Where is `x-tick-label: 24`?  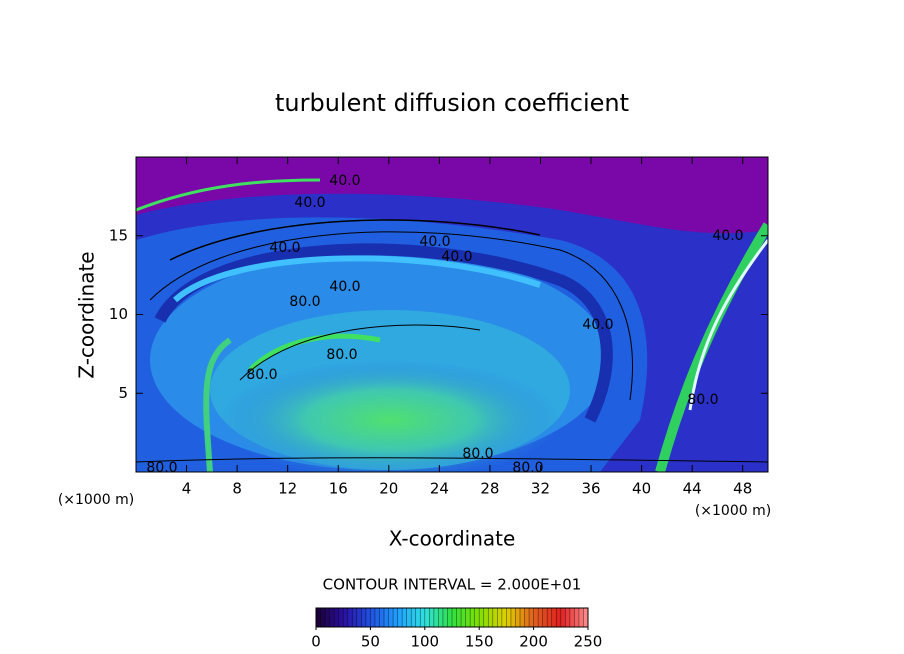
x-tick-label: 24 is located at coordinates (439, 489).